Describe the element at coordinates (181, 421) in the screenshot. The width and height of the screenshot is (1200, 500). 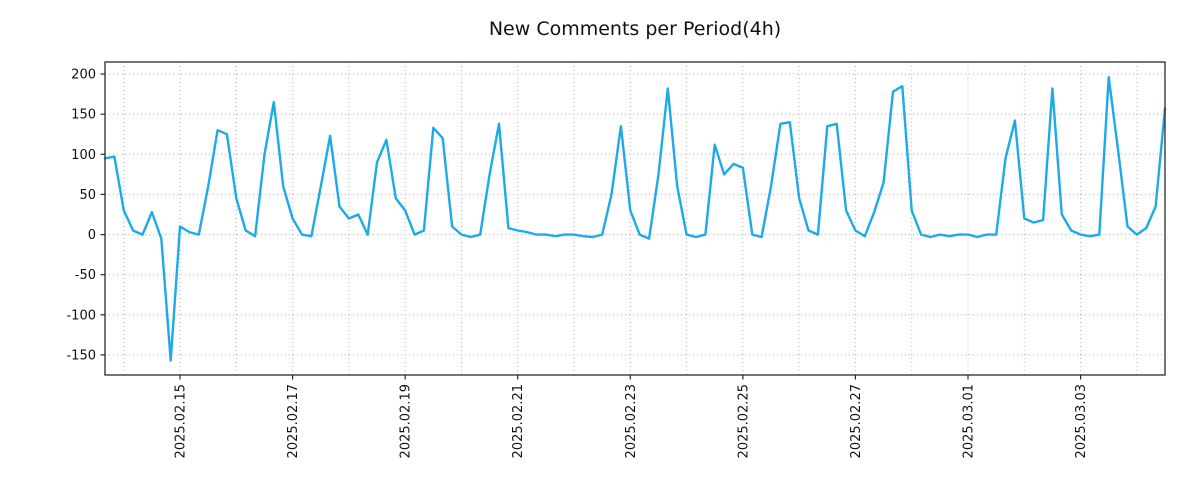
I see `x-tick-label: 2025.02.15` at that location.